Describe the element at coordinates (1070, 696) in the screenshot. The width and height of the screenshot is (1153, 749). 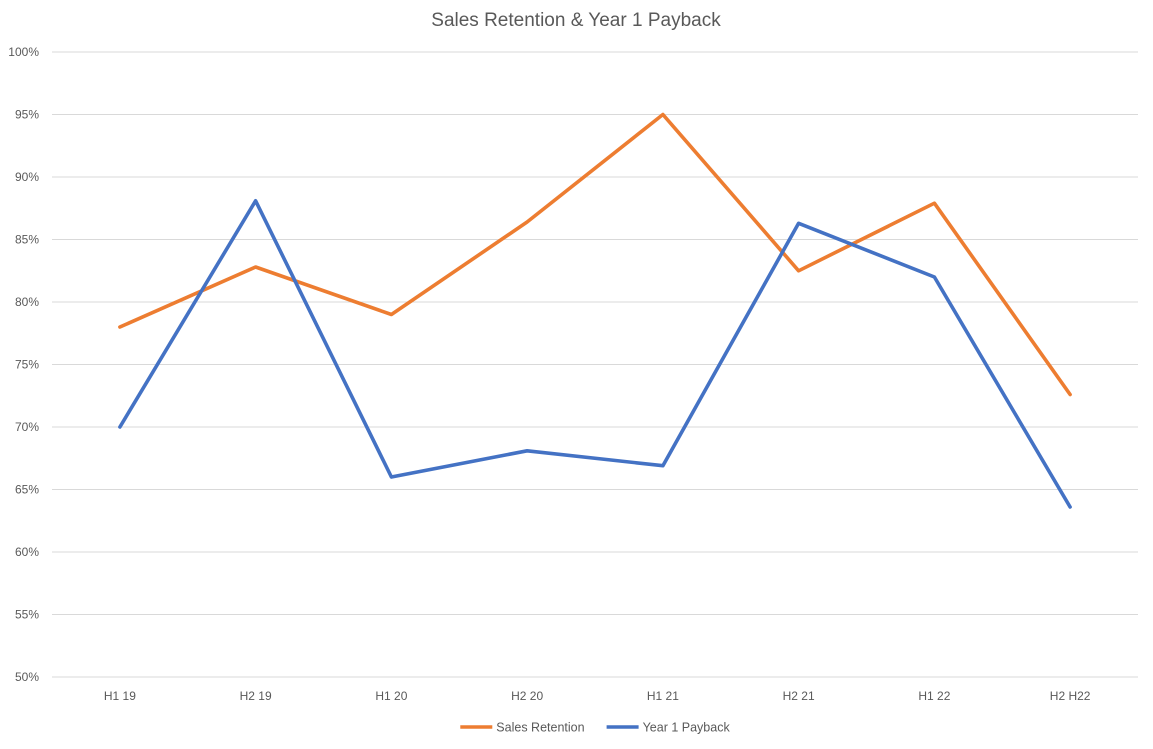
I see `x-tick-label: H2 H22` at that location.